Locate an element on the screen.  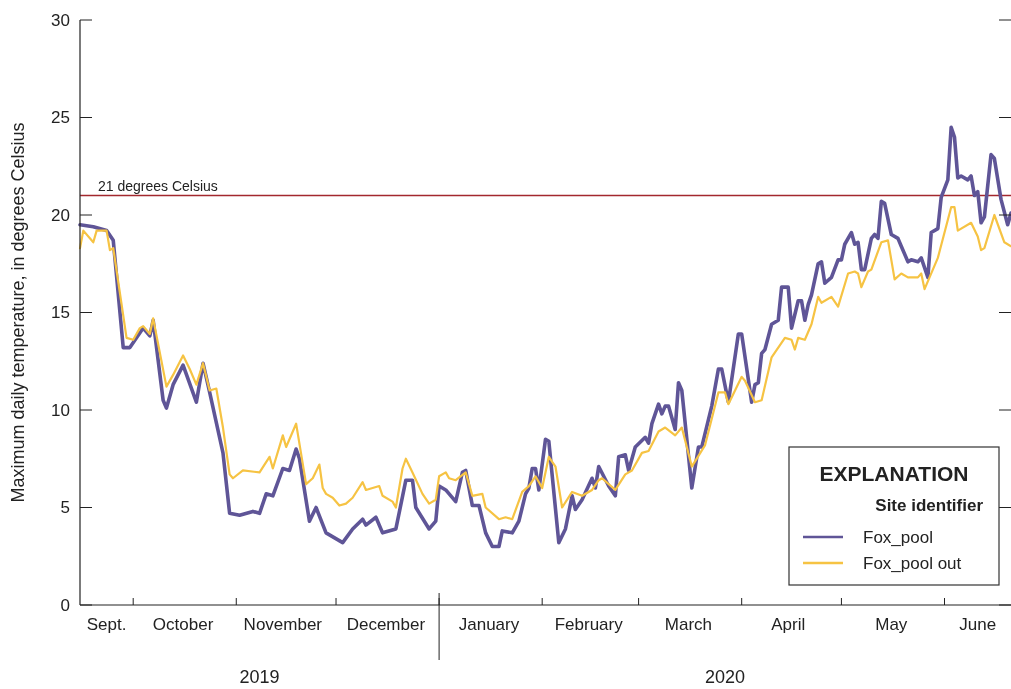
x-tick-label: March is located at coordinates (688, 624).